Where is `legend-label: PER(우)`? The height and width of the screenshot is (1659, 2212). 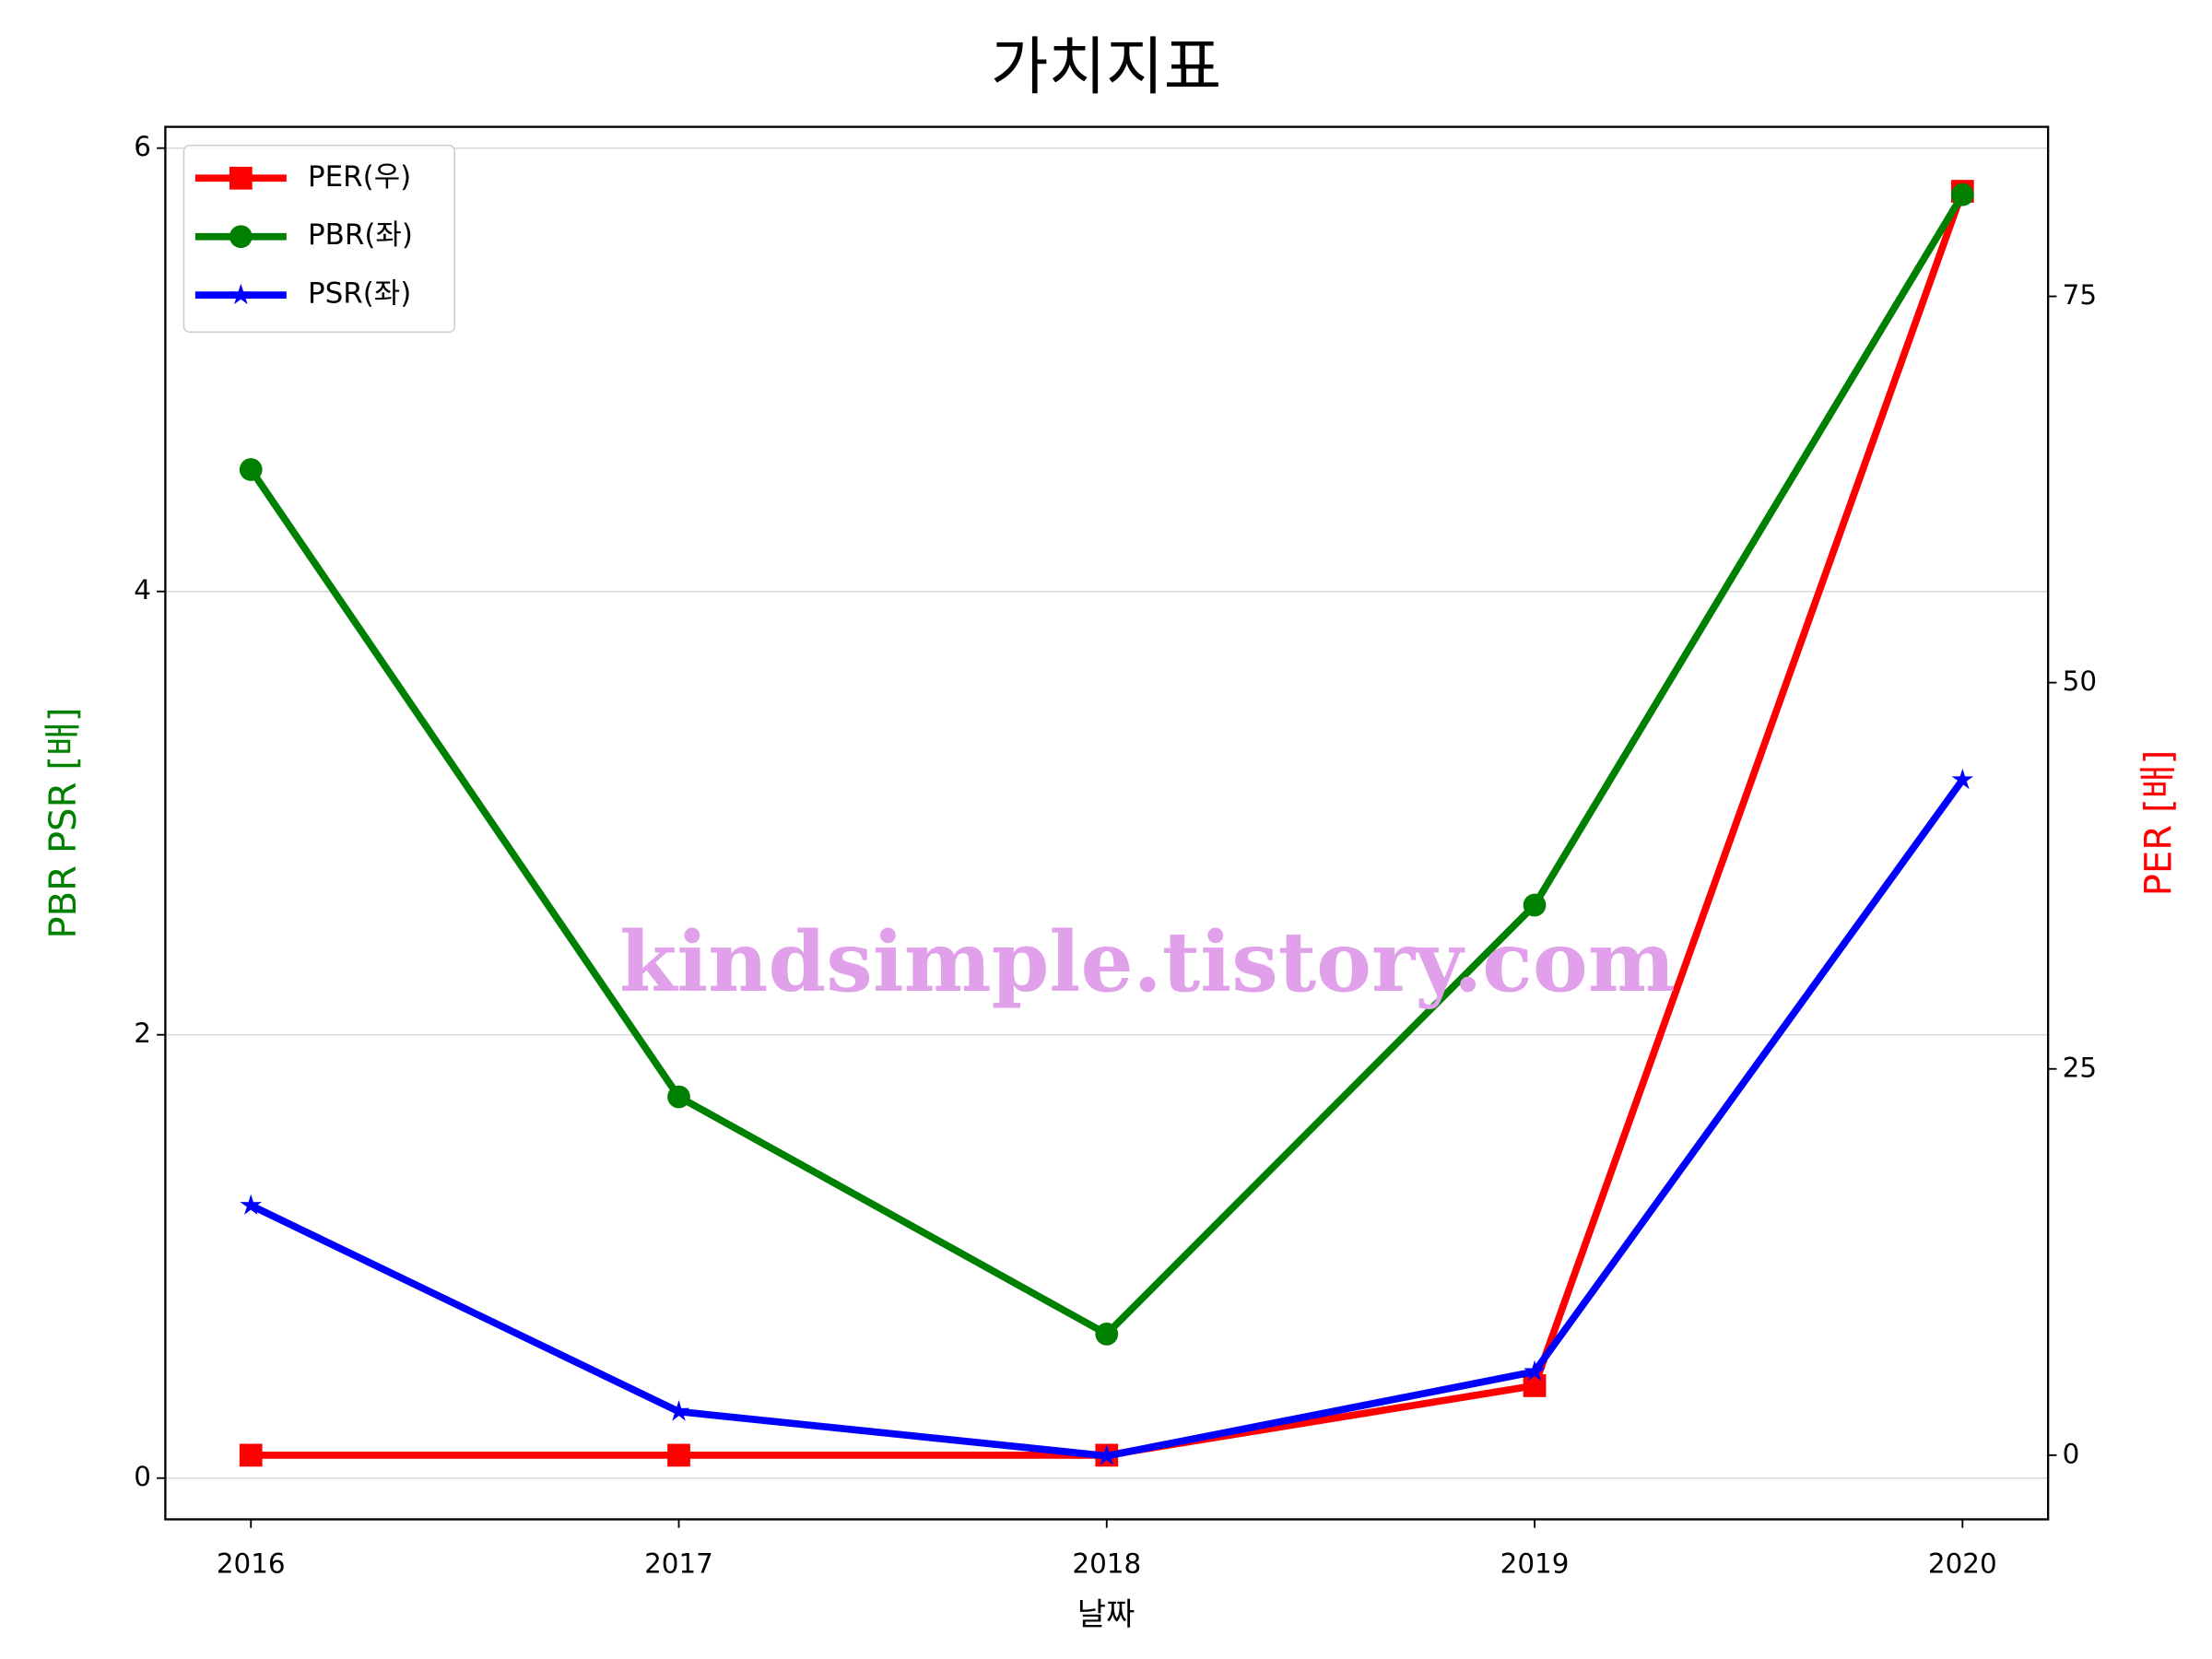
legend-label: PER(우) is located at coordinates (359, 177).